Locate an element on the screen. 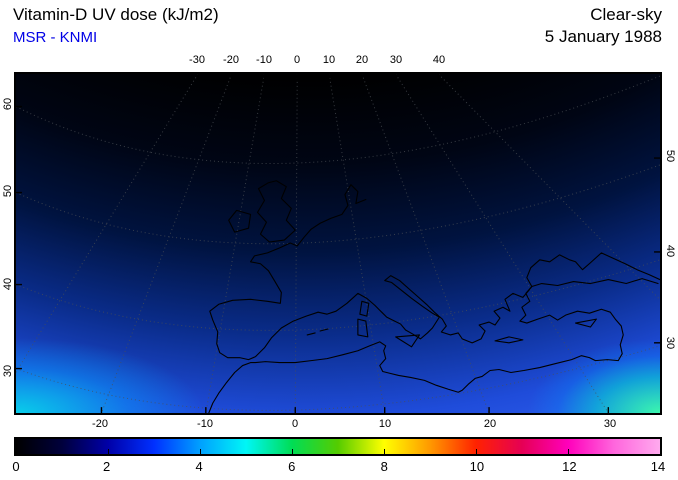 This screenshot has height=480, width=678. page-title: Vitamin-D UV dose (kJ/m2) is located at coordinates (116, 14).